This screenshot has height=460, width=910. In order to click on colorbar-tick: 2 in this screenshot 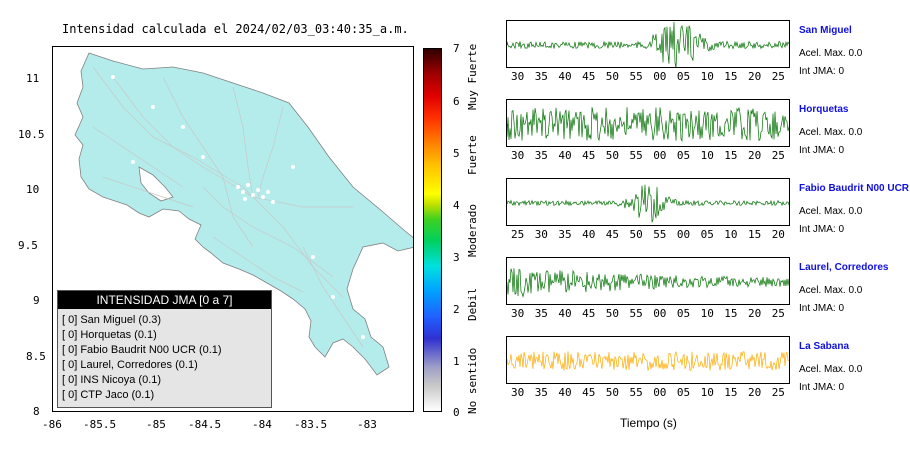, I will do `click(456, 309)`.